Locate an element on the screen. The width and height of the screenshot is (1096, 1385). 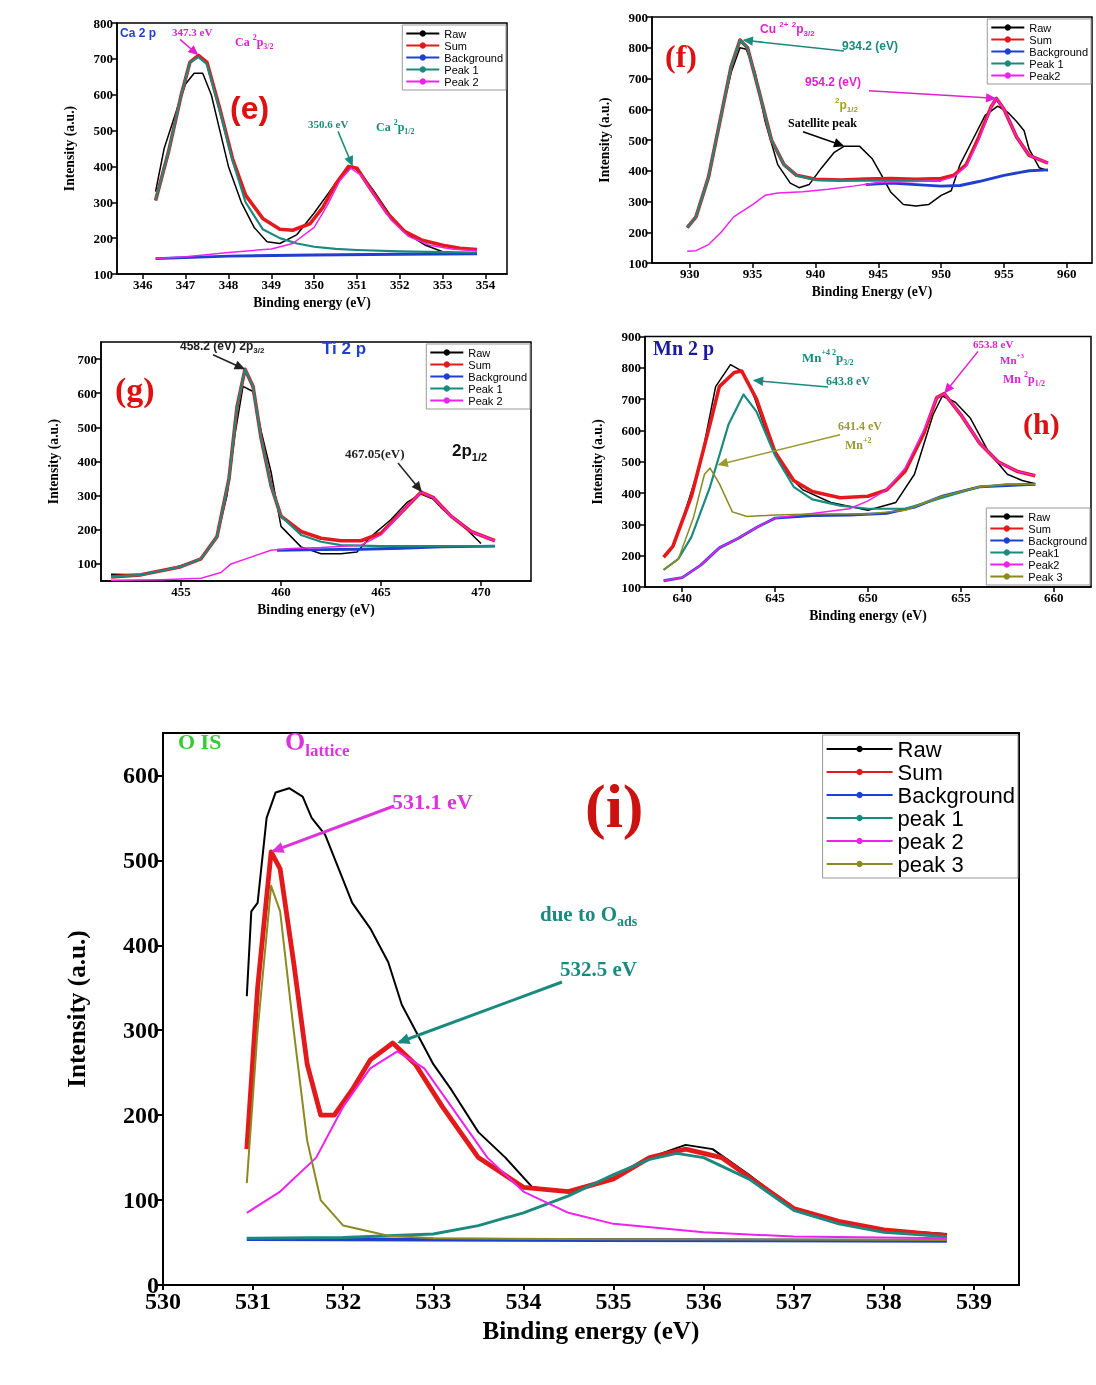
x-tick-label: 538 is located at coordinates (883, 1301).